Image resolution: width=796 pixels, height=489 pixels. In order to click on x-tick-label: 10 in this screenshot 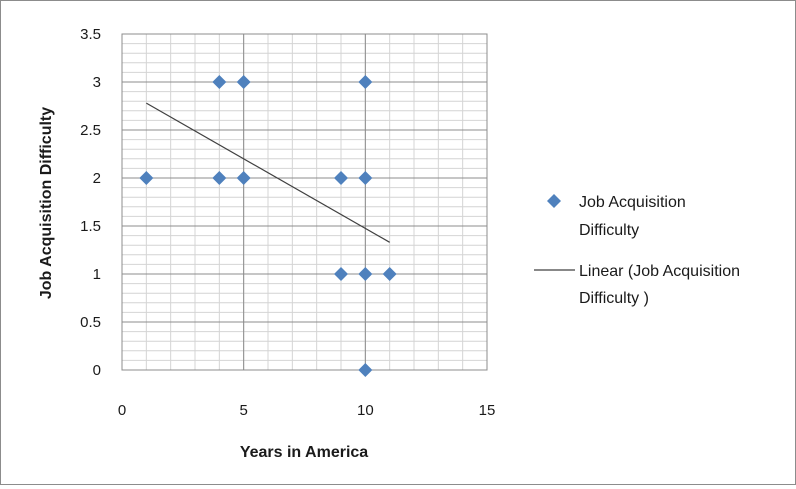, I will do `click(365, 410)`.